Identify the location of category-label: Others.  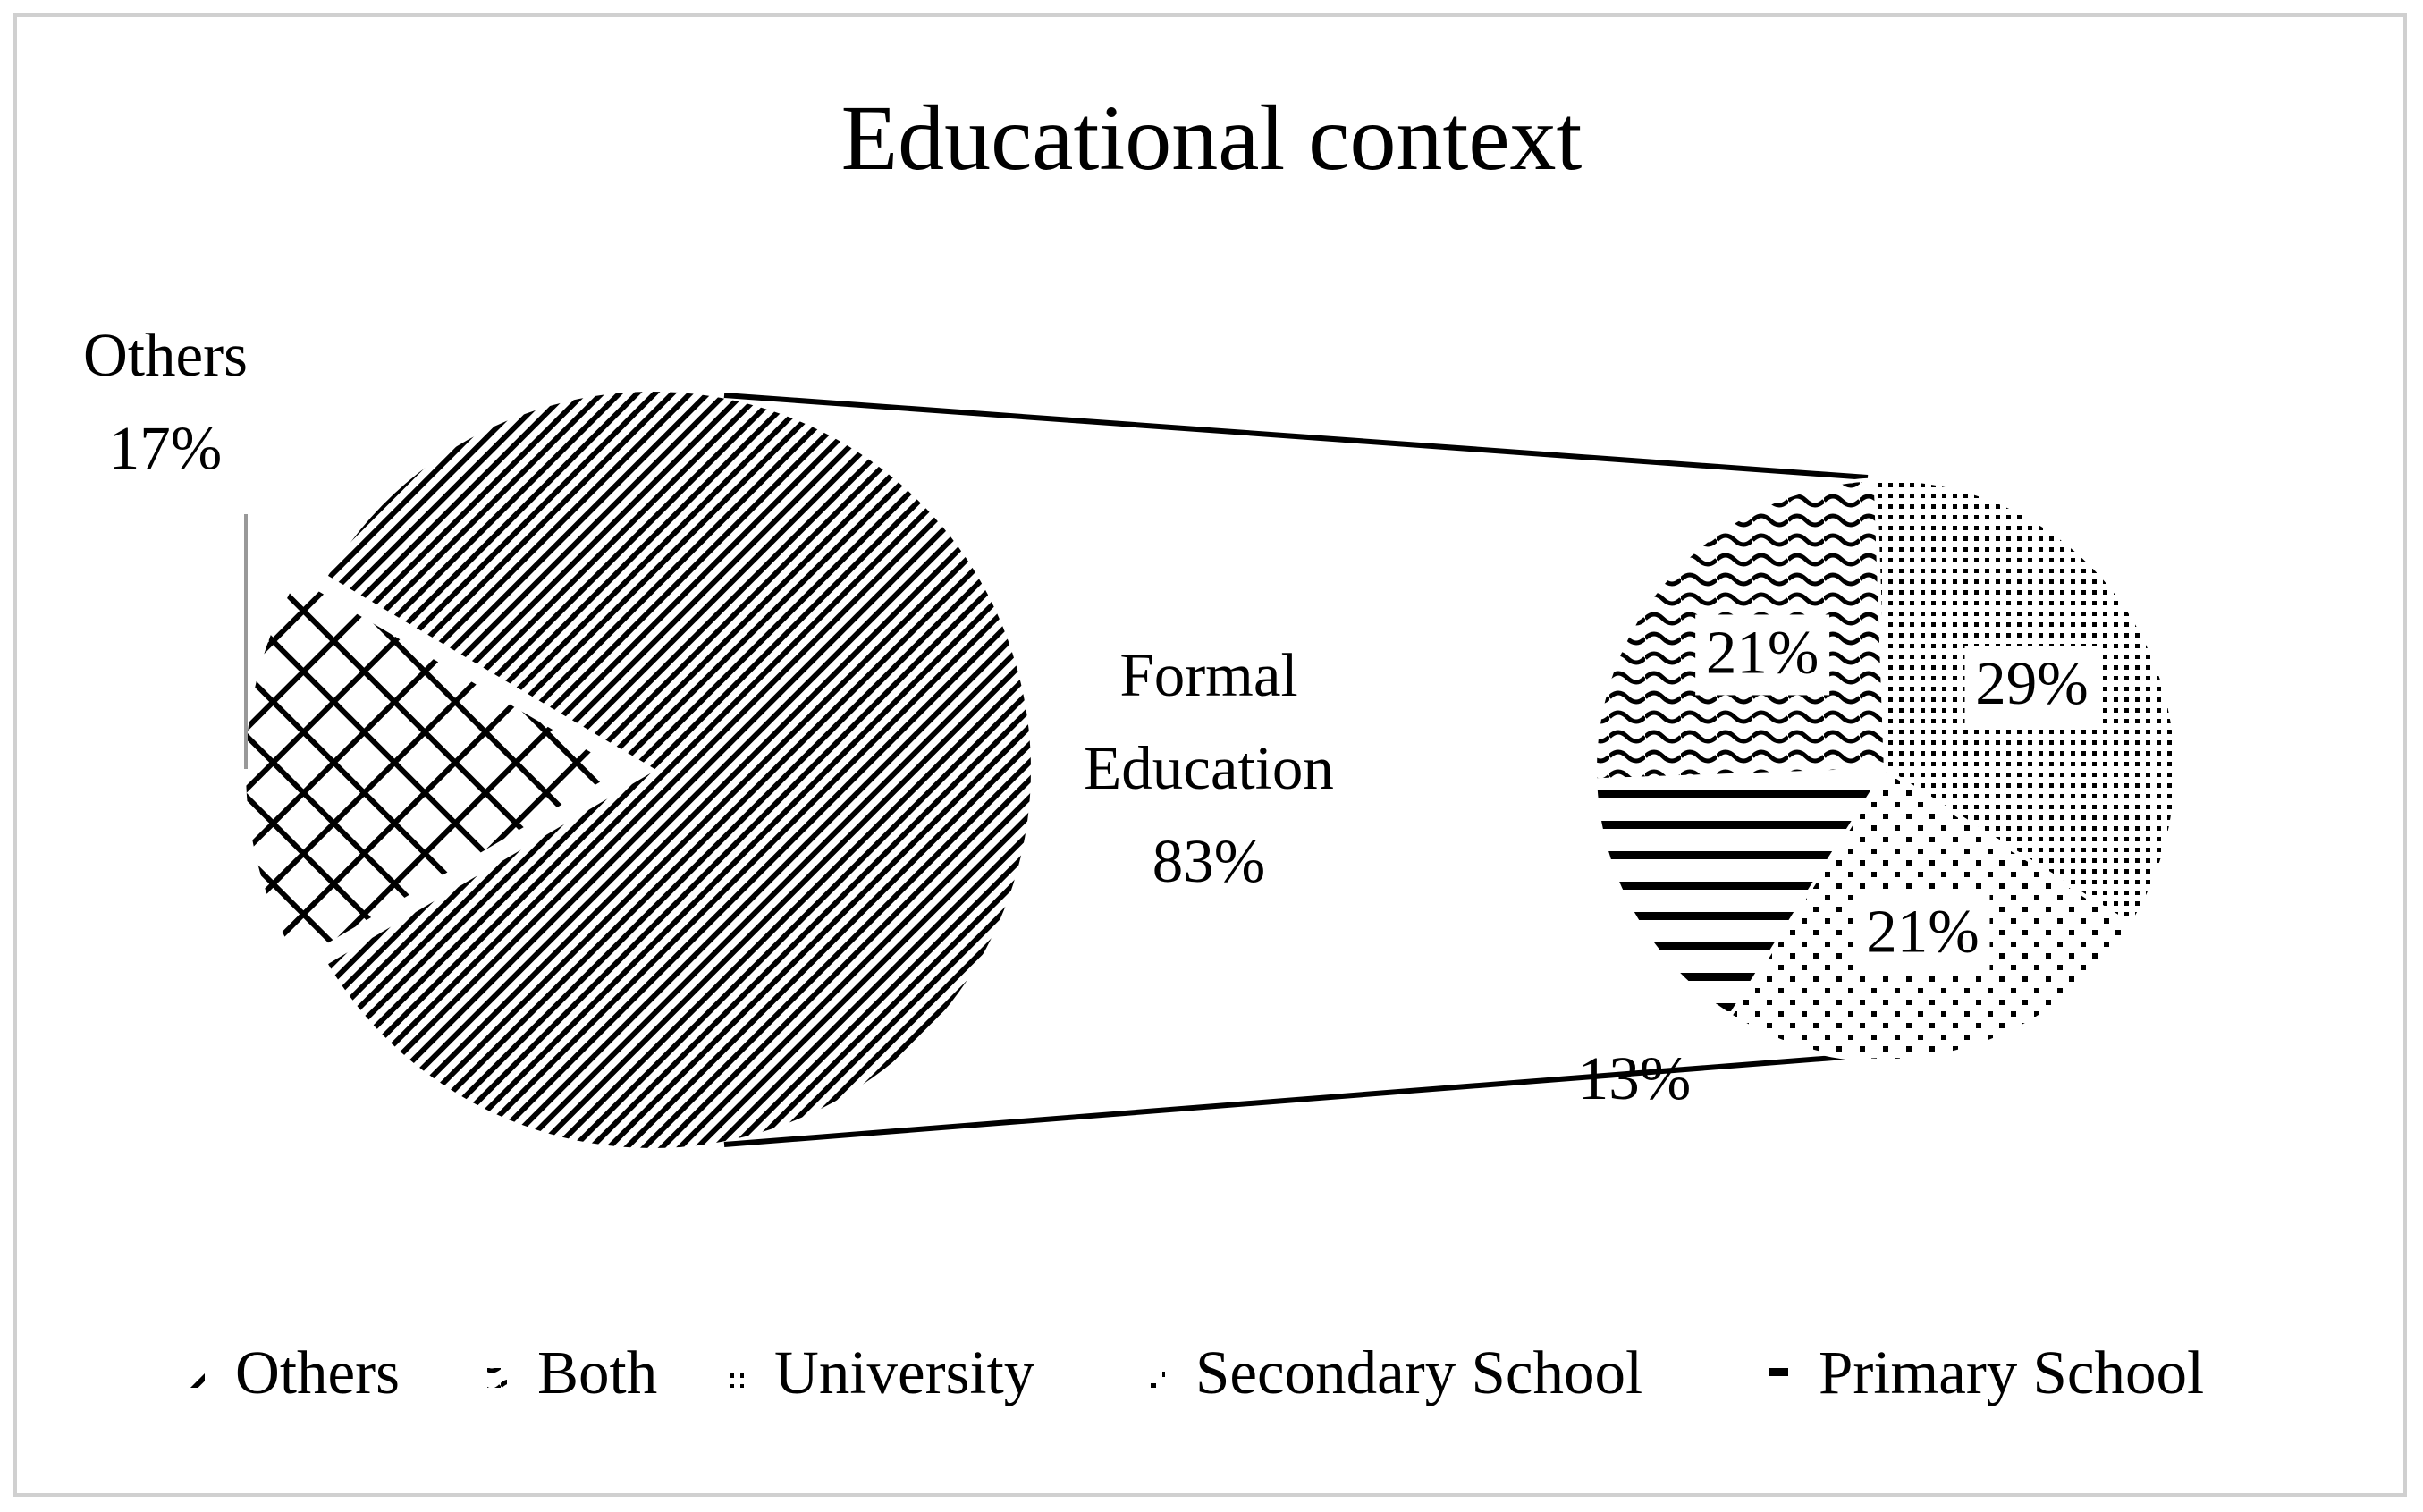
(165, 355).